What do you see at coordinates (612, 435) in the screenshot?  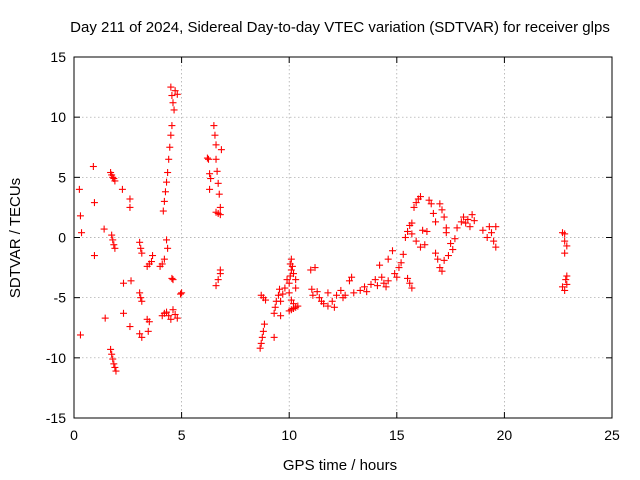 I see `x-tick-label: 25` at bounding box center [612, 435].